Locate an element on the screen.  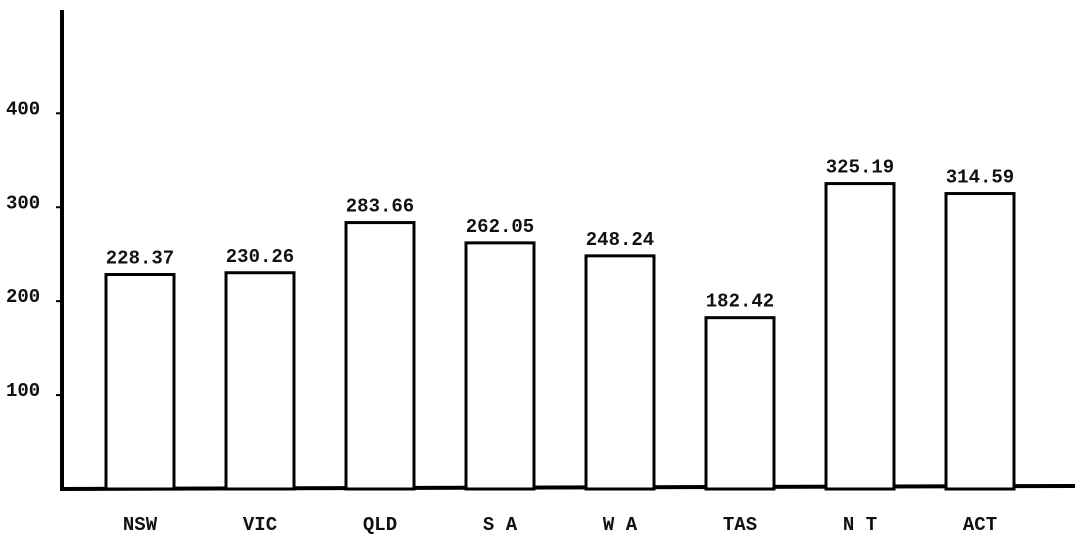
y-tick-label: 200 is located at coordinates (23, 297).